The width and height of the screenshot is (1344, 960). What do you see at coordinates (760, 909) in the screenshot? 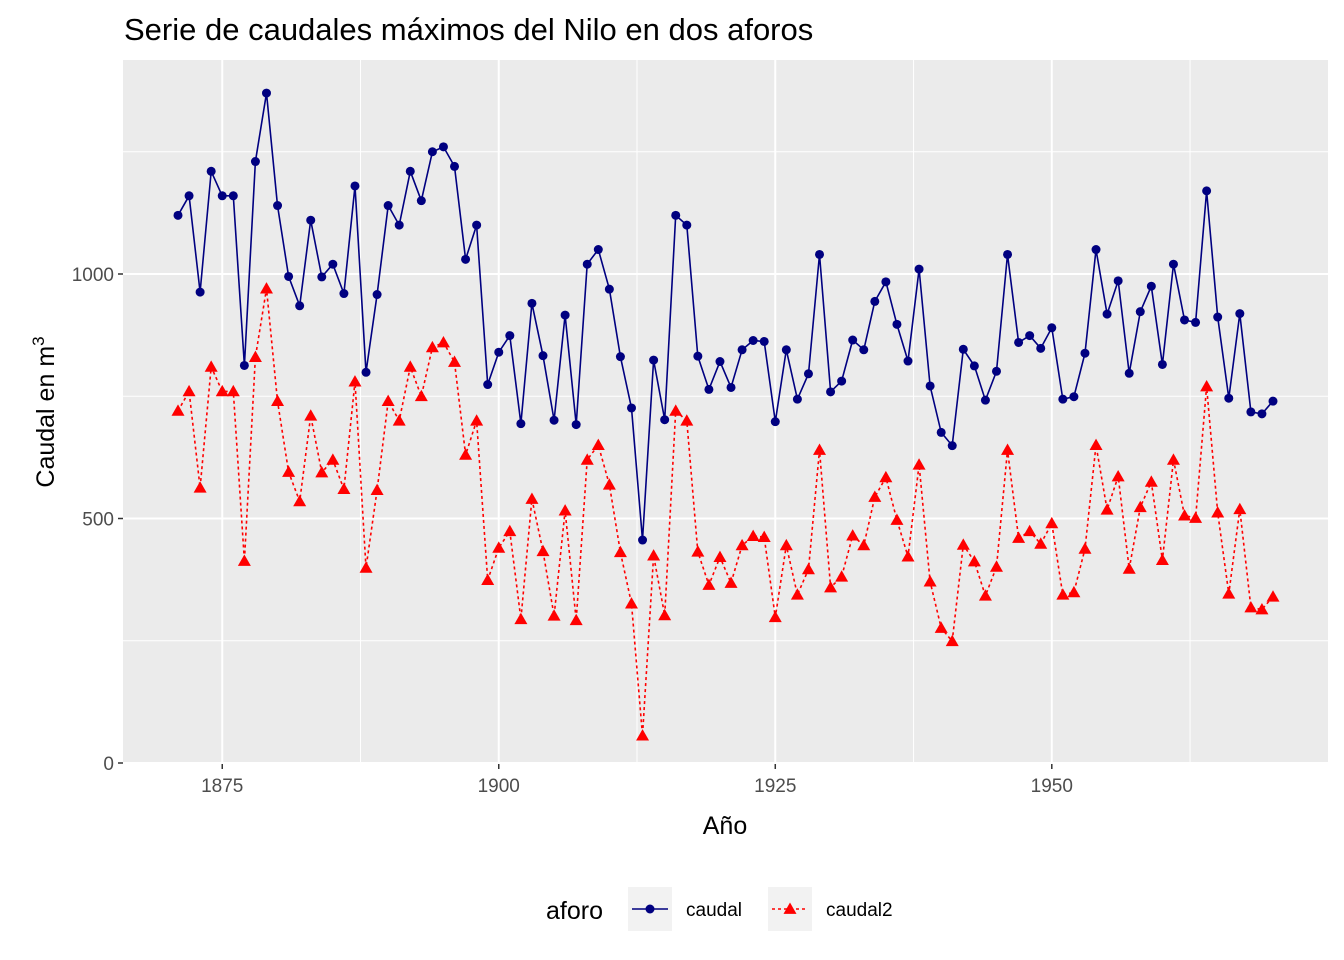
I see `legend-items: caudal caudal2` at bounding box center [760, 909].